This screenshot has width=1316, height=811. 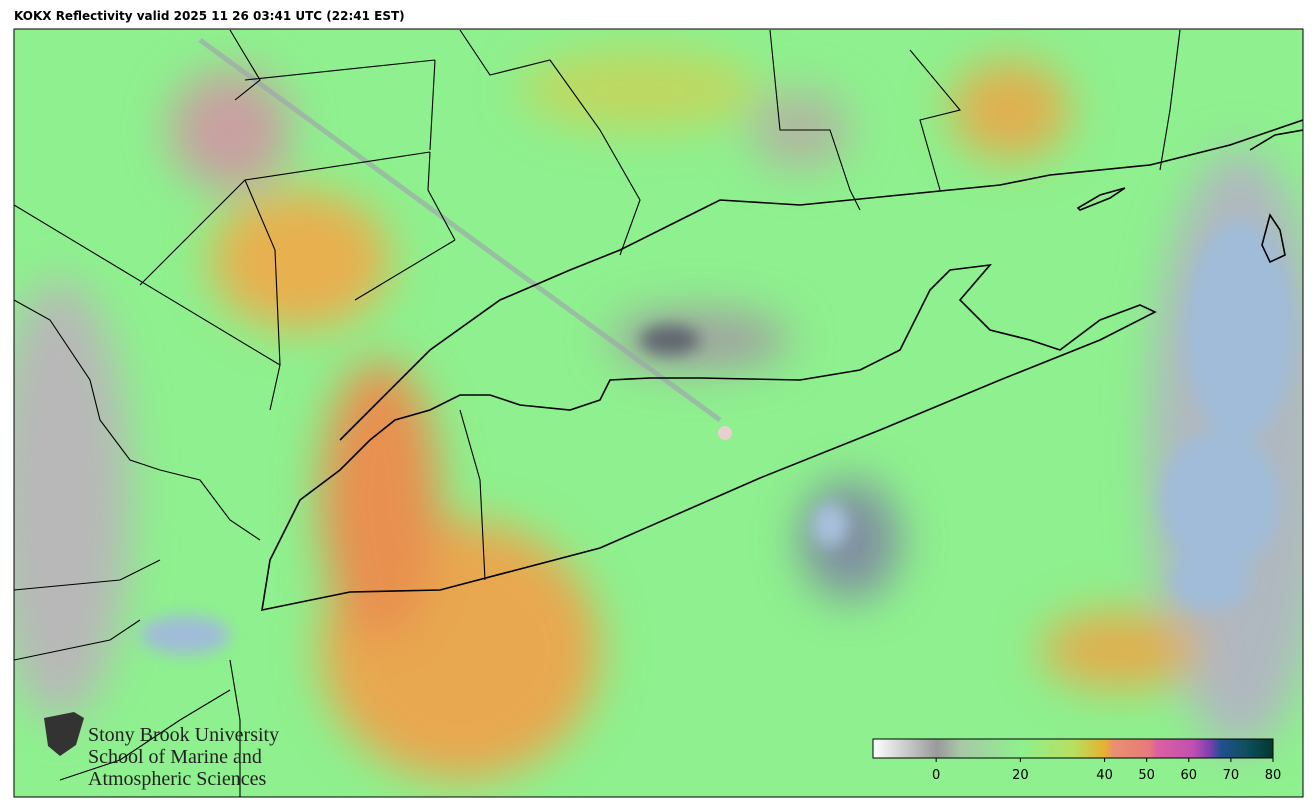 What do you see at coordinates (1104, 775) in the screenshot?
I see `colorbar-tick-label: 40` at bounding box center [1104, 775].